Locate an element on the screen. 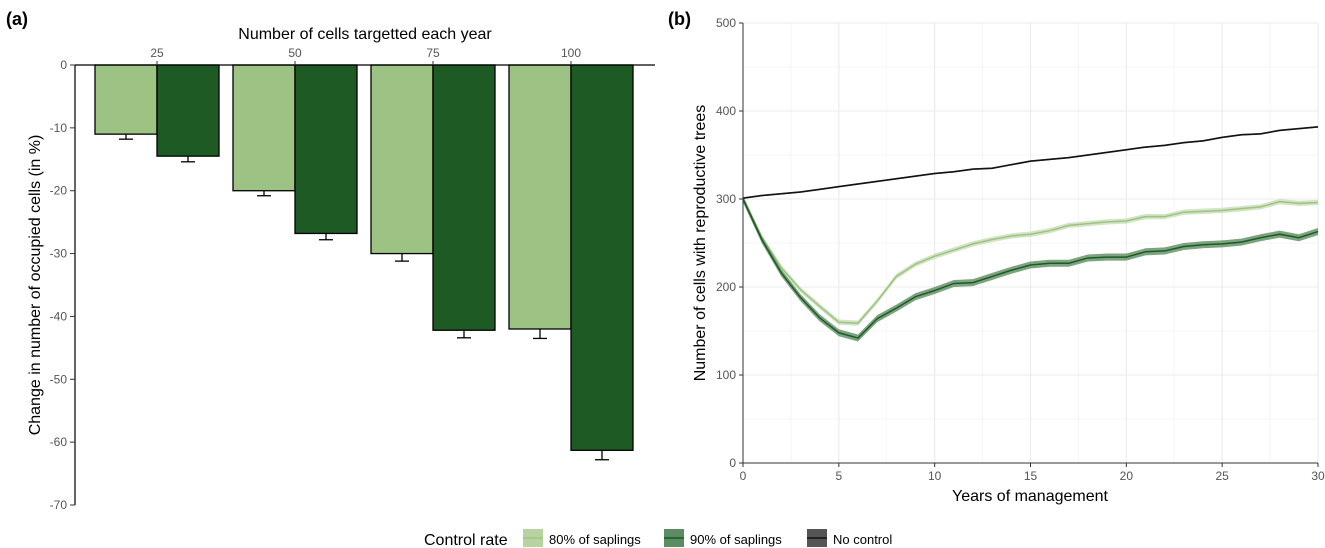 The image size is (1325, 548). legend-item: 80% of saplings is located at coordinates (582, 538).